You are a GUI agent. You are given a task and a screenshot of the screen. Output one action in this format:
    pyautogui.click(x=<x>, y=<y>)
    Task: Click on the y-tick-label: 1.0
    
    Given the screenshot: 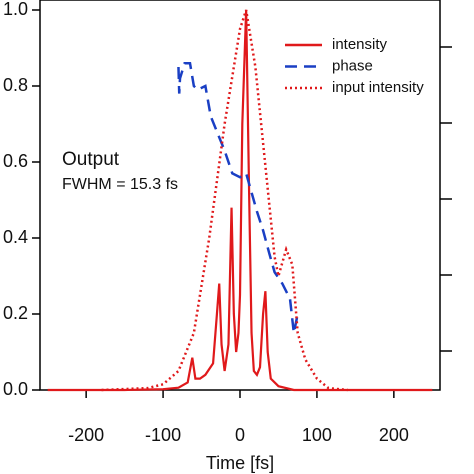 What is the action you would take?
    pyautogui.click(x=15, y=9)
    